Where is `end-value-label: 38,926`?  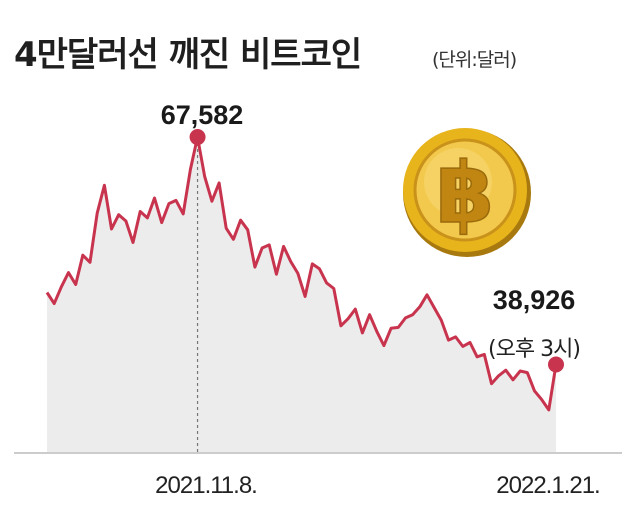 end-value-label: 38,926 is located at coordinates (534, 300).